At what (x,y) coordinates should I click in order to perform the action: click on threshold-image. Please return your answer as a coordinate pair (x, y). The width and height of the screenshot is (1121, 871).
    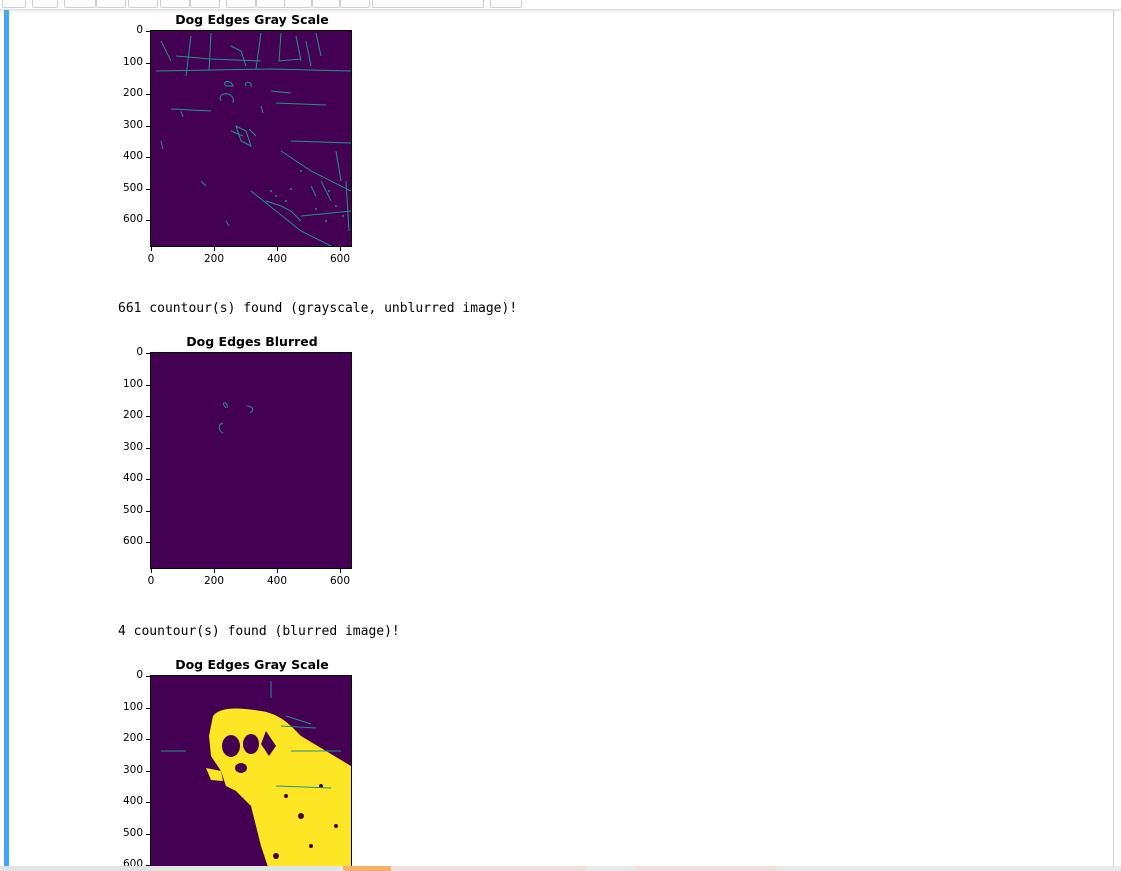
    Looking at the image, I should click on (256, 773).